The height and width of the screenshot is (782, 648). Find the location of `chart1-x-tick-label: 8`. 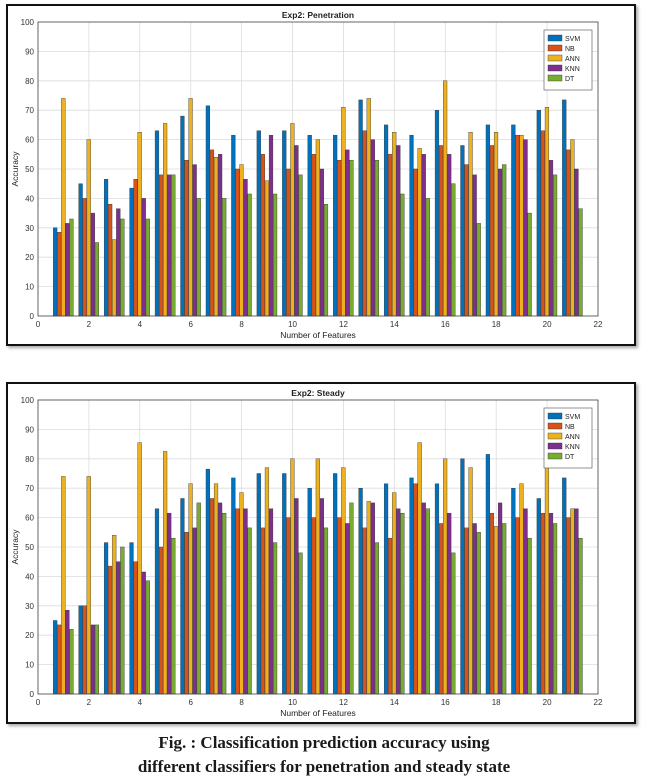

chart1-x-tick-label: 8 is located at coordinates (241, 324).